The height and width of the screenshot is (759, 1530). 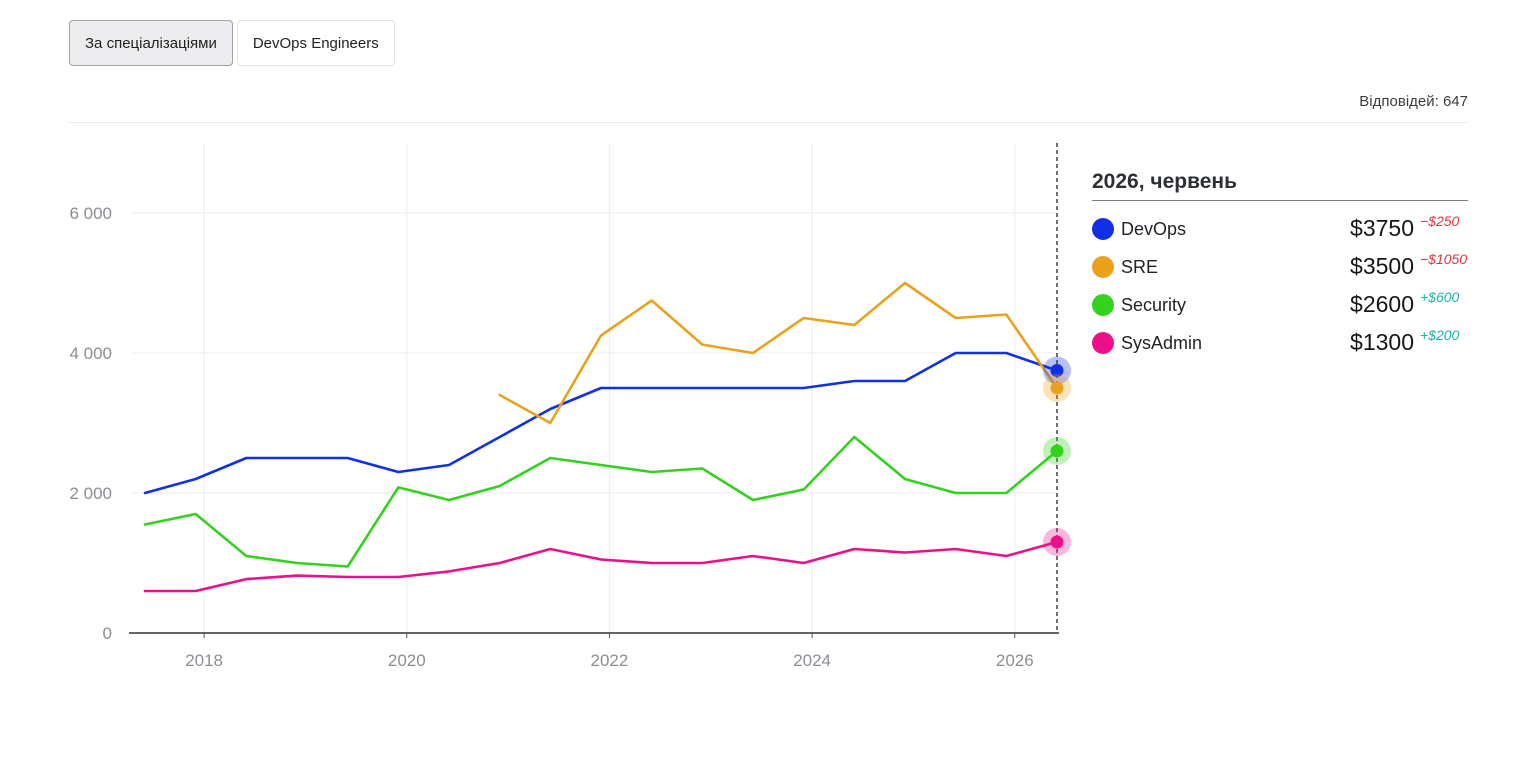 What do you see at coordinates (1140, 267) in the screenshot?
I see `tooltip-series-name: SRE` at bounding box center [1140, 267].